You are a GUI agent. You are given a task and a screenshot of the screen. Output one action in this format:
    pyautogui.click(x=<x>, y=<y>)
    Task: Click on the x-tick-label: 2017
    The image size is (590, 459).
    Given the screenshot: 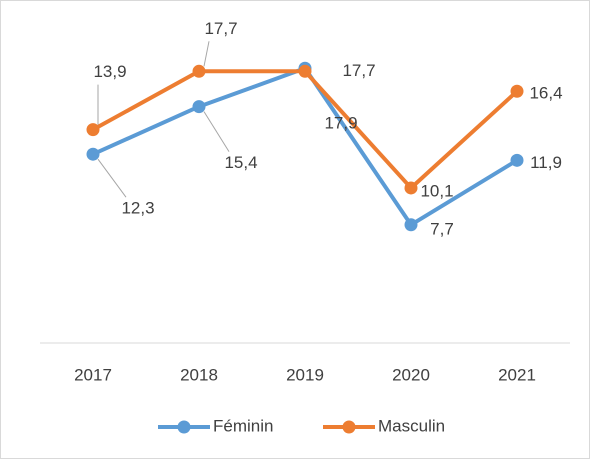 What is the action you would take?
    pyautogui.click(x=93, y=374)
    